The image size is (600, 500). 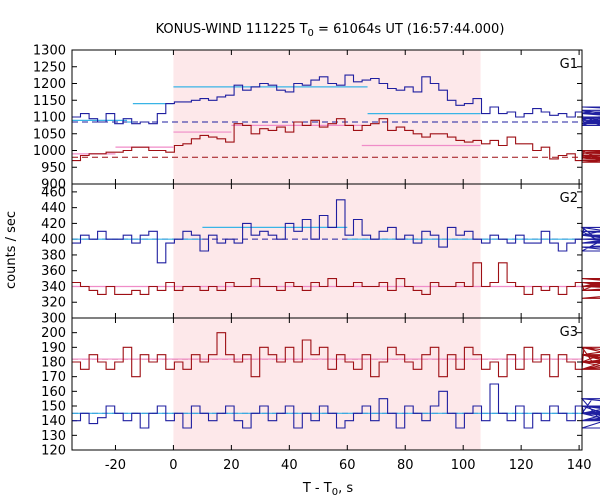 I want to click on y-tick-label: 340, so click(x=53, y=287).